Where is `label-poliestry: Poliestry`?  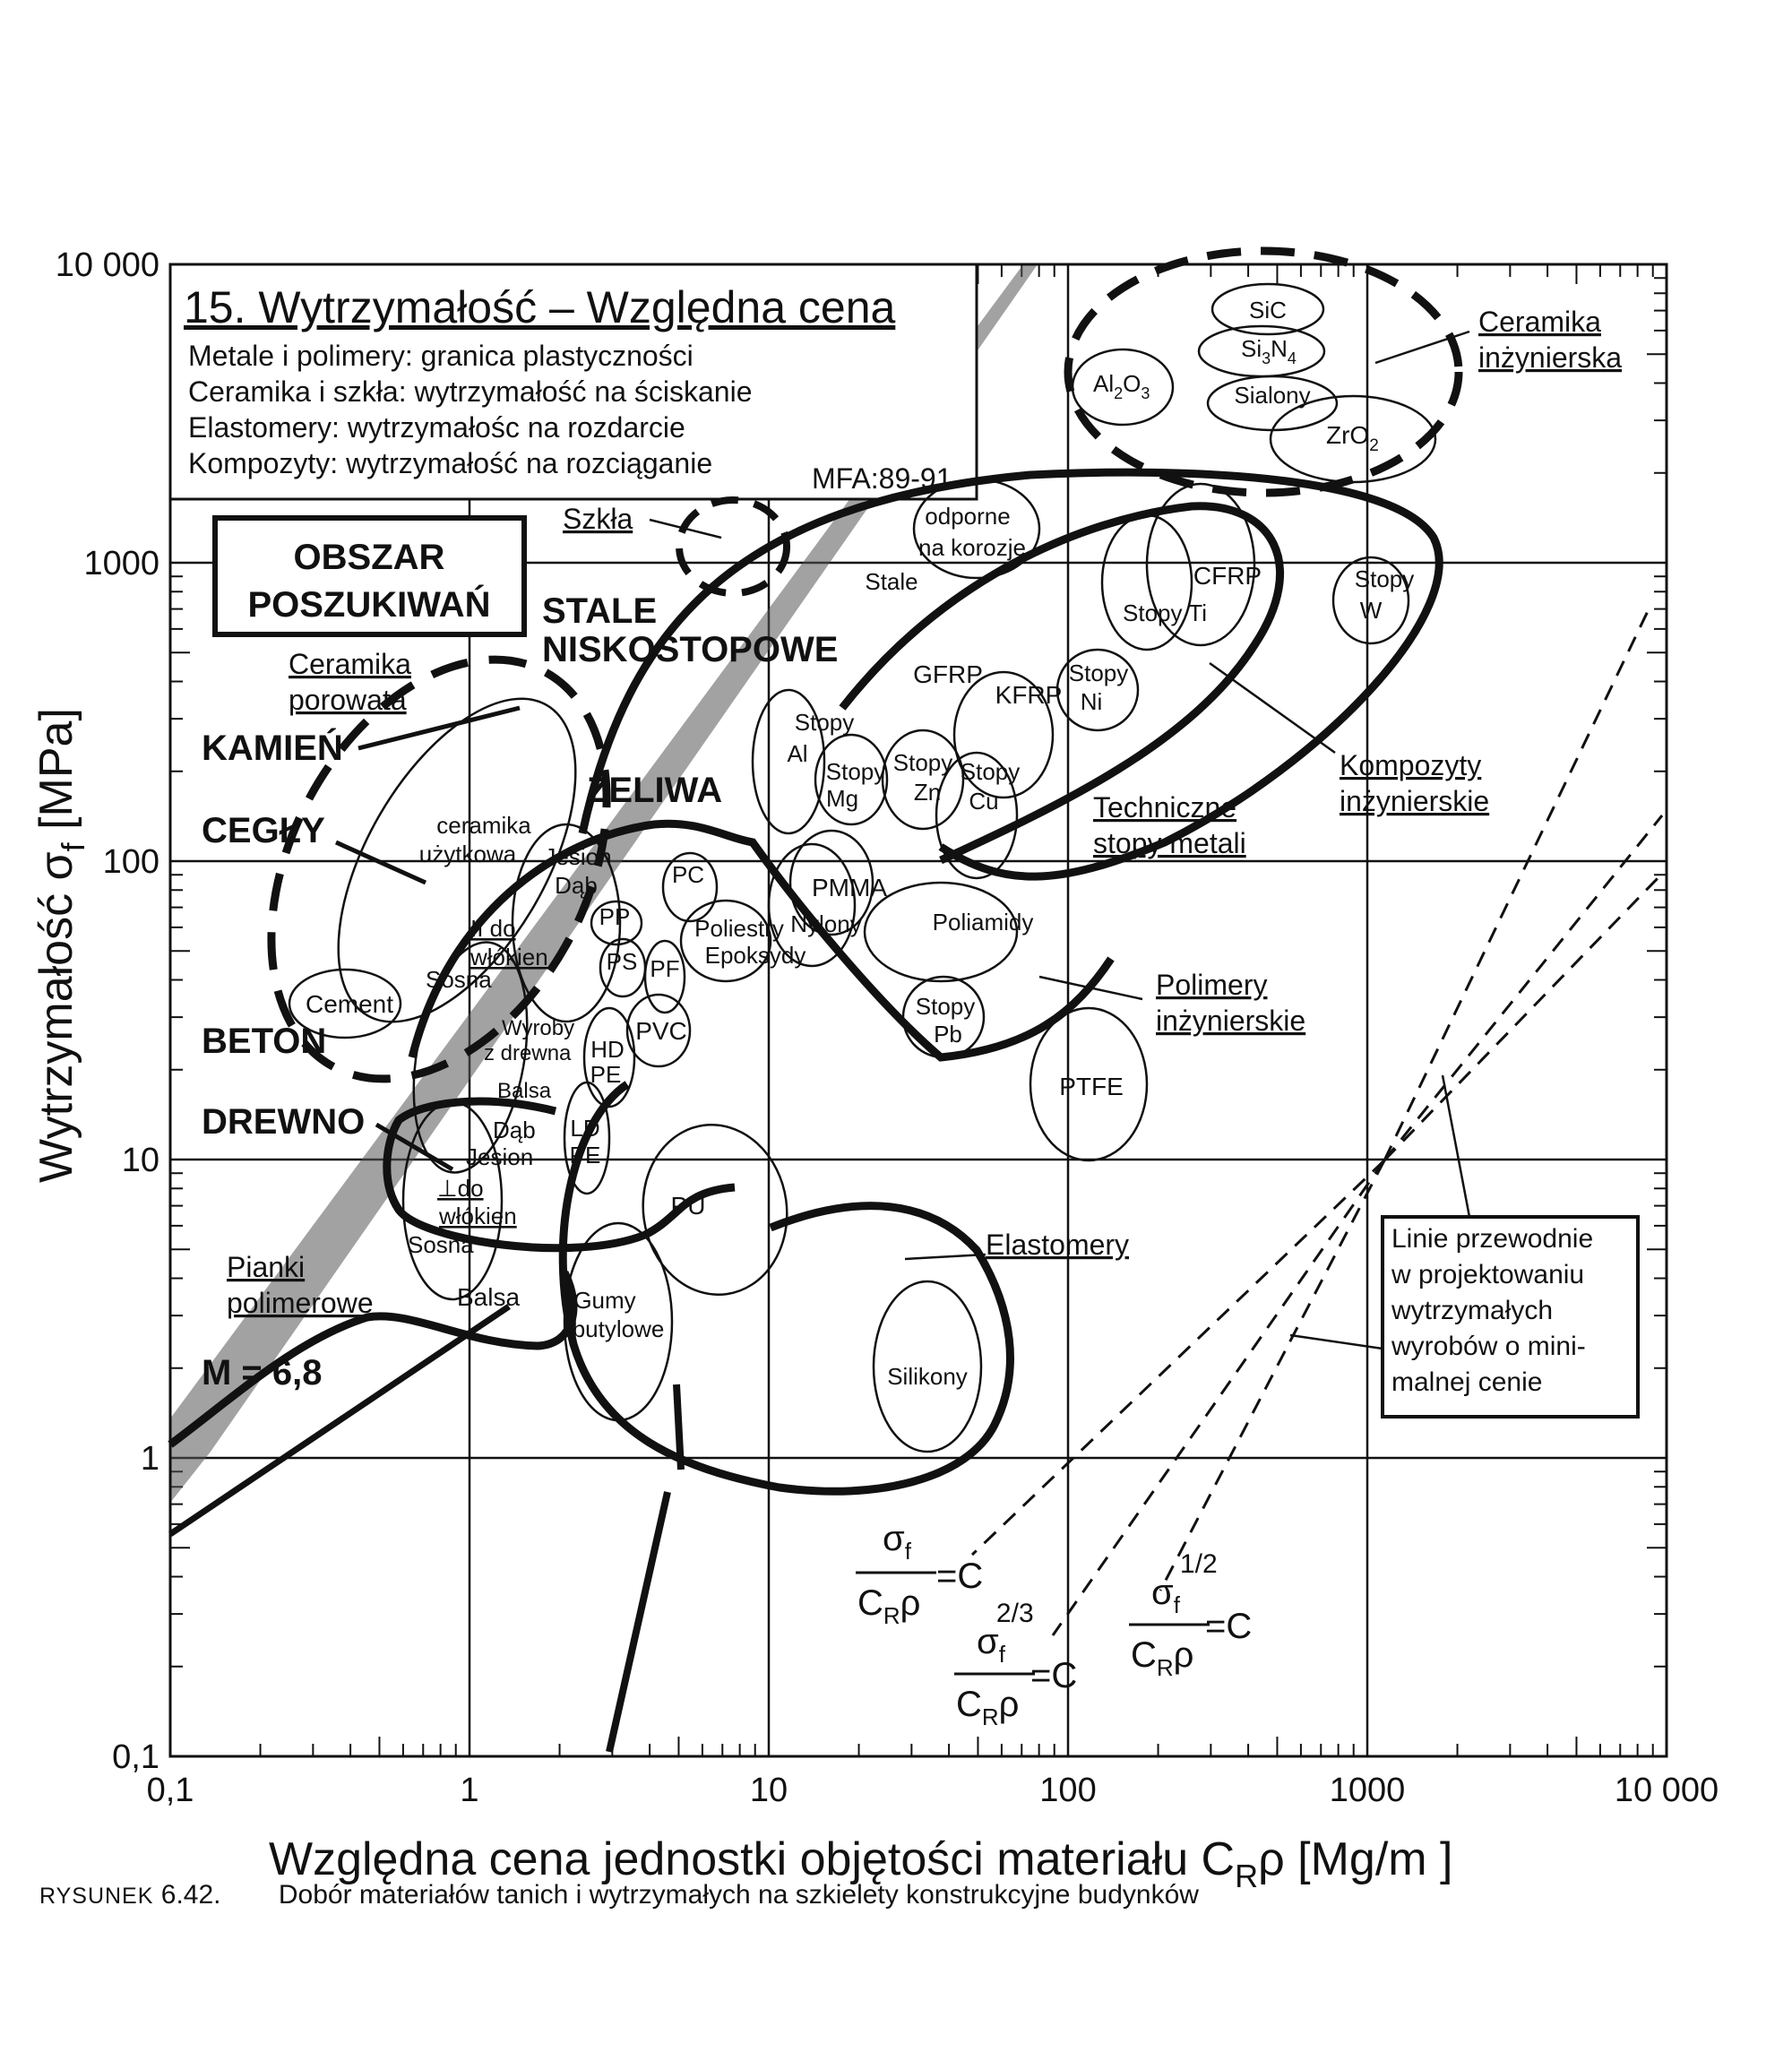 label-poliestry: Poliestry is located at coordinates (739, 928).